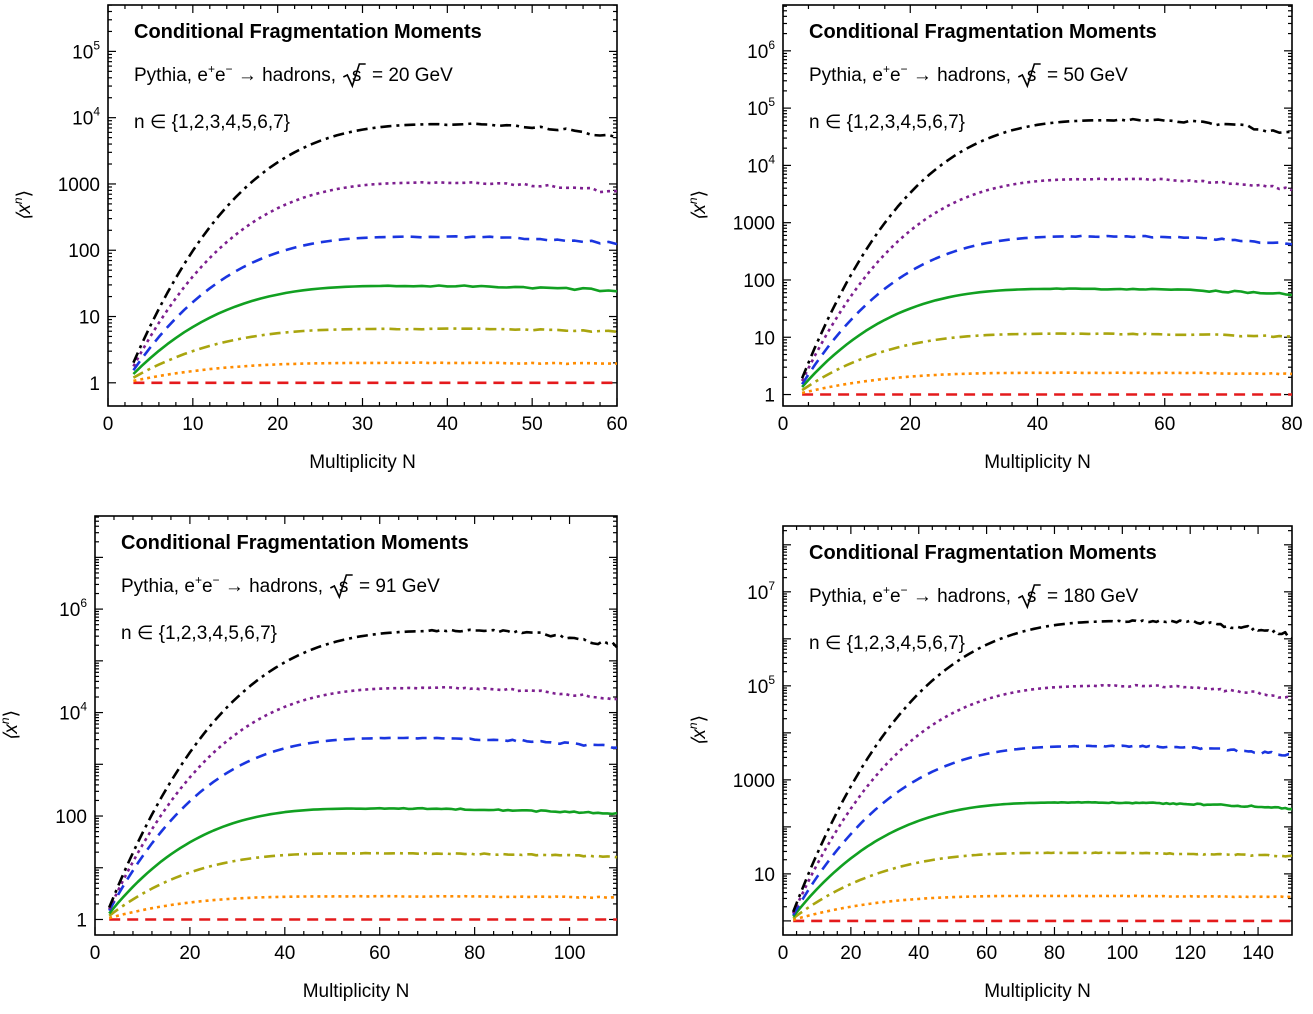 This screenshot has width=1313, height=1014. Describe the element at coordinates (1258, 953) in the screenshot. I see `x-tick-label: 140` at that location.